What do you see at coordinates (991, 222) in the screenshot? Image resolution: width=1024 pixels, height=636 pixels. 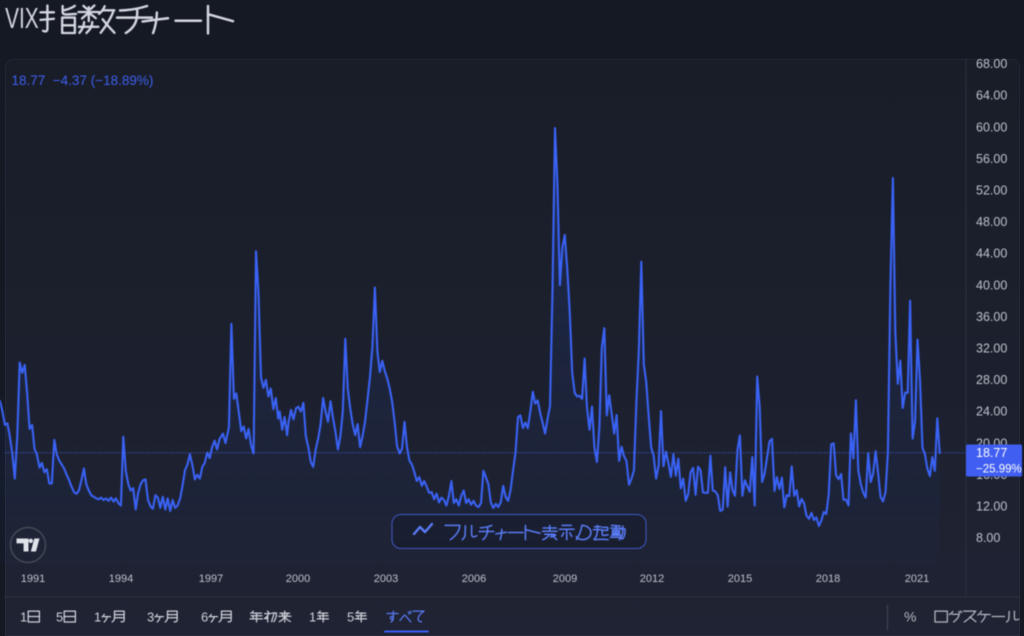 I see `svg-text: 48.00` at bounding box center [991, 222].